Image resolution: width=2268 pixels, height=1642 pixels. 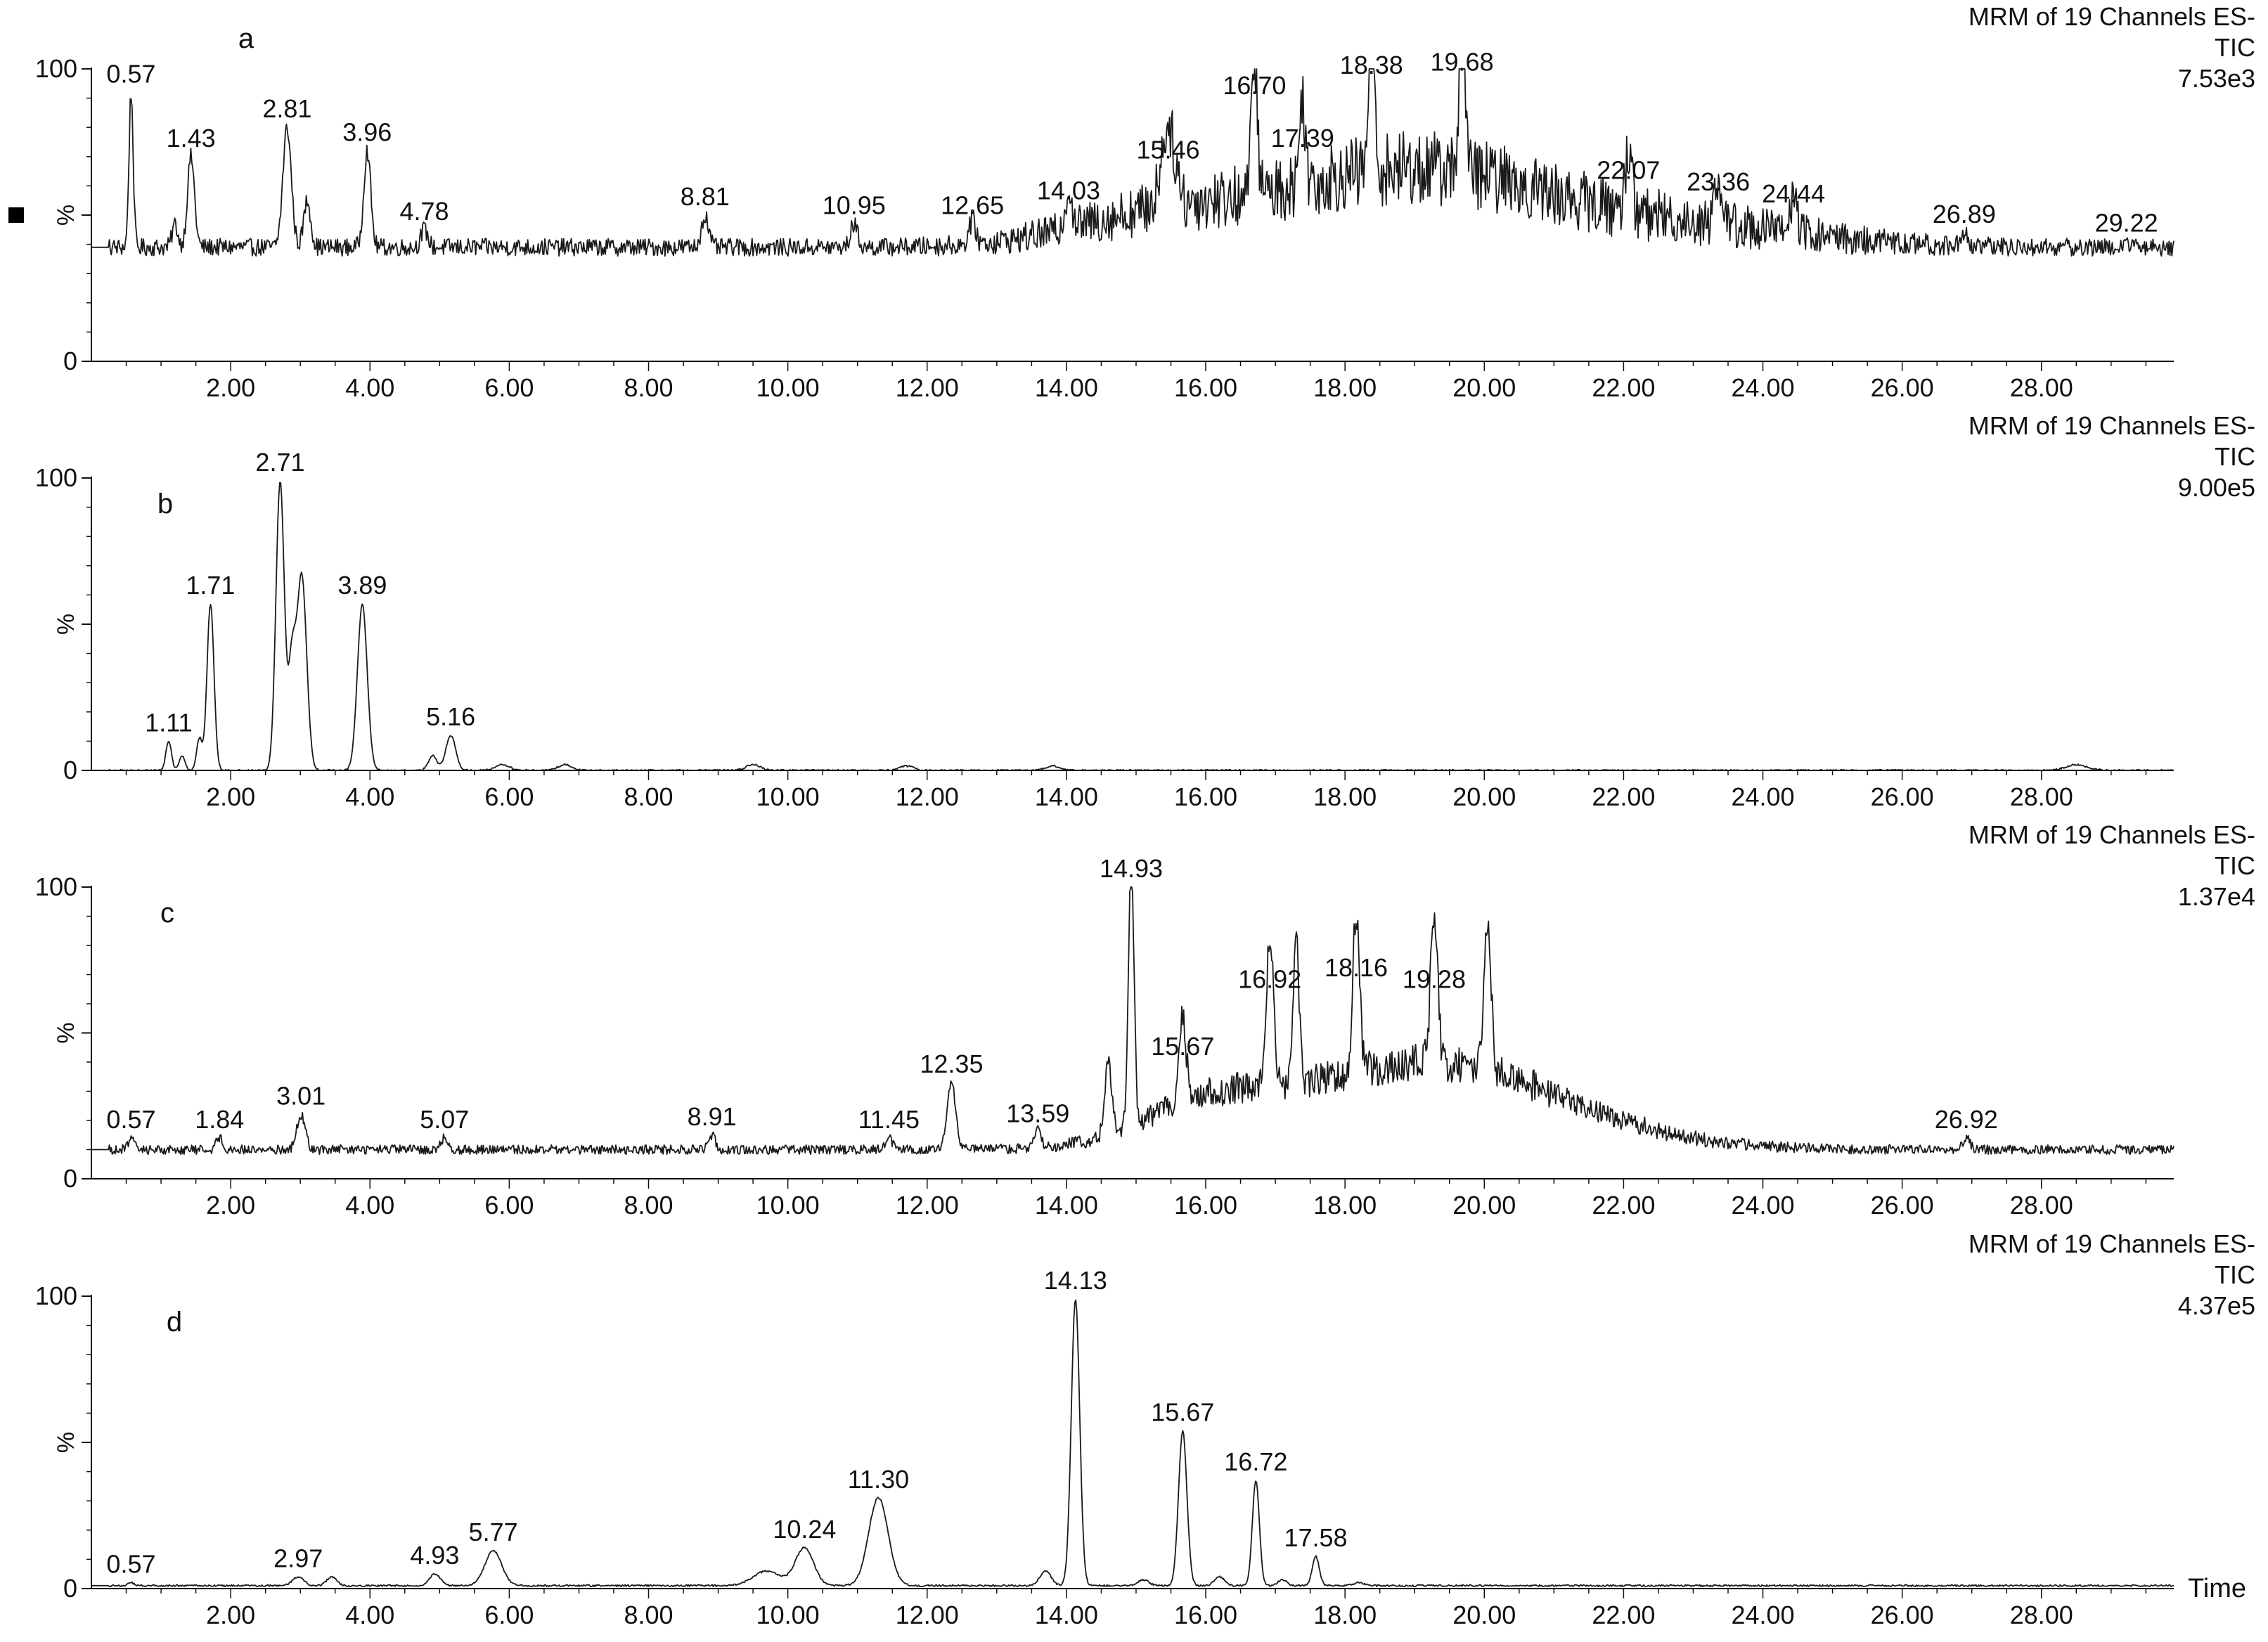 What do you see at coordinates (279, 462) in the screenshot?
I see `peak-label: 2.71` at bounding box center [279, 462].